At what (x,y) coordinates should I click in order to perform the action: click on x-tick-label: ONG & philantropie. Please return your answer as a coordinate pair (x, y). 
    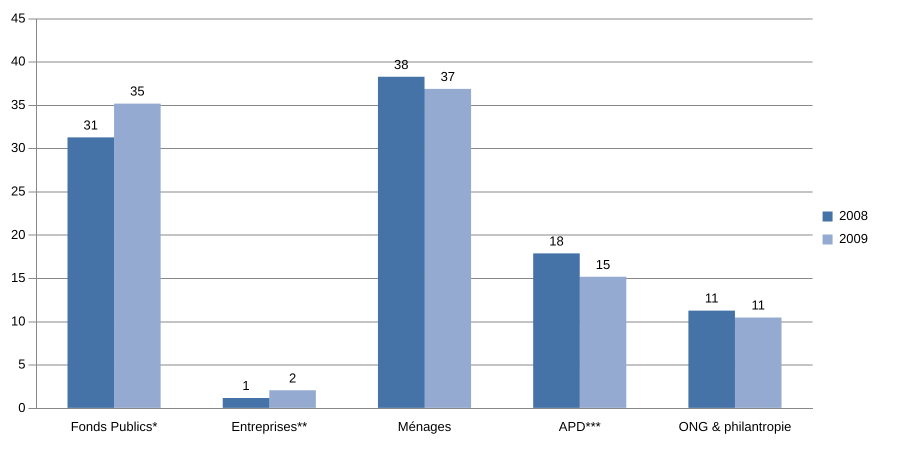
    Looking at the image, I should click on (735, 426).